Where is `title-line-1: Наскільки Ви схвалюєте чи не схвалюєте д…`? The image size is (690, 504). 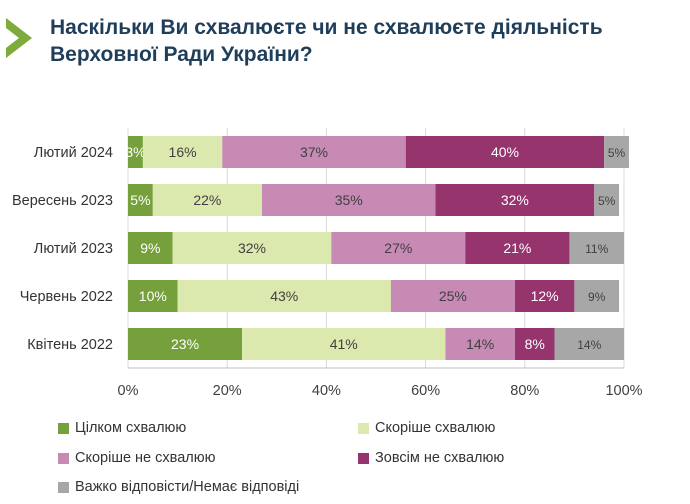
title-line-1: Наскільки Ви схвалюєте чи не схвалюєте д… is located at coordinates (326, 27).